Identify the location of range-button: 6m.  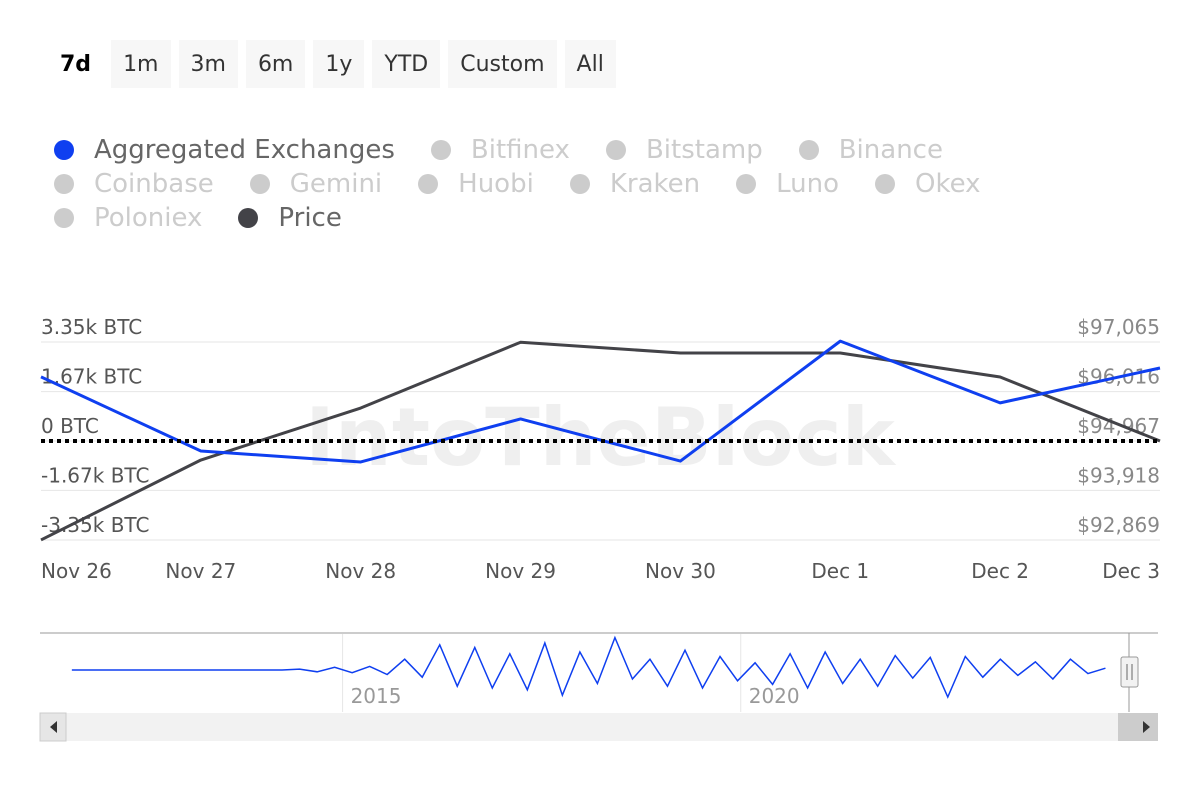
(275, 64).